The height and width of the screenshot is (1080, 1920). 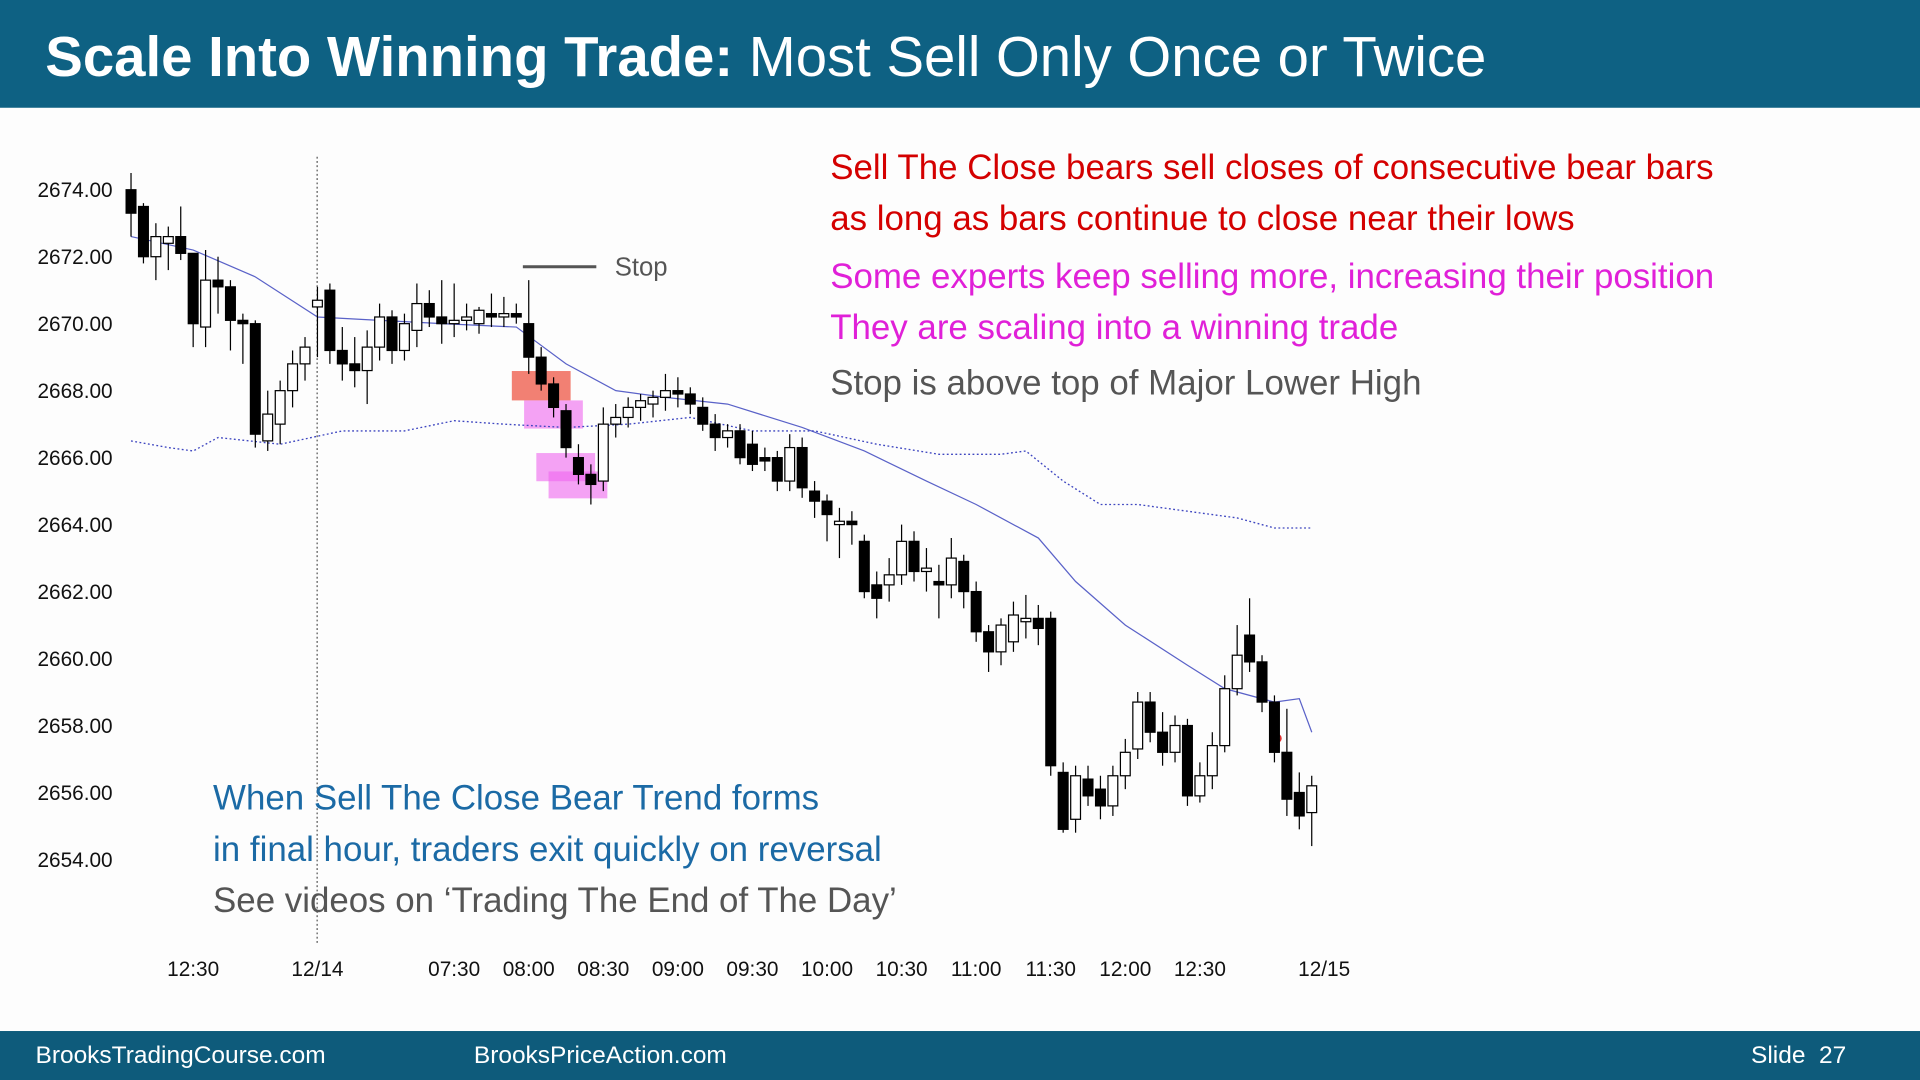 What do you see at coordinates (678, 969) in the screenshot?
I see `x-tick-label: 09:00` at bounding box center [678, 969].